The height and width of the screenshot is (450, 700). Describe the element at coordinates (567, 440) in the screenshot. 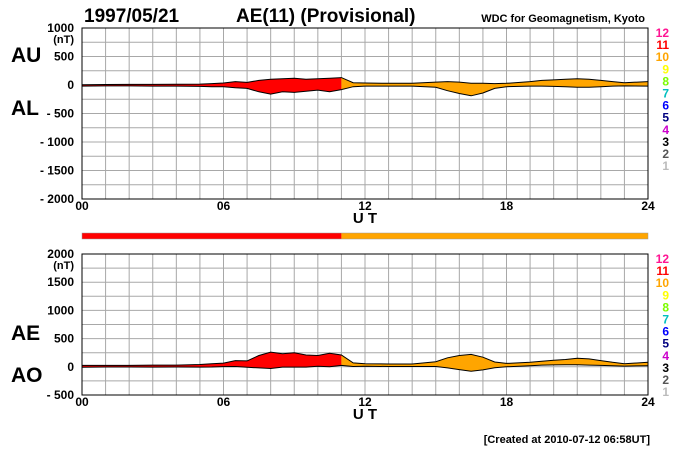

I see `created-timestamp: [Created at 2010-07-12 06:58UT]` at that location.